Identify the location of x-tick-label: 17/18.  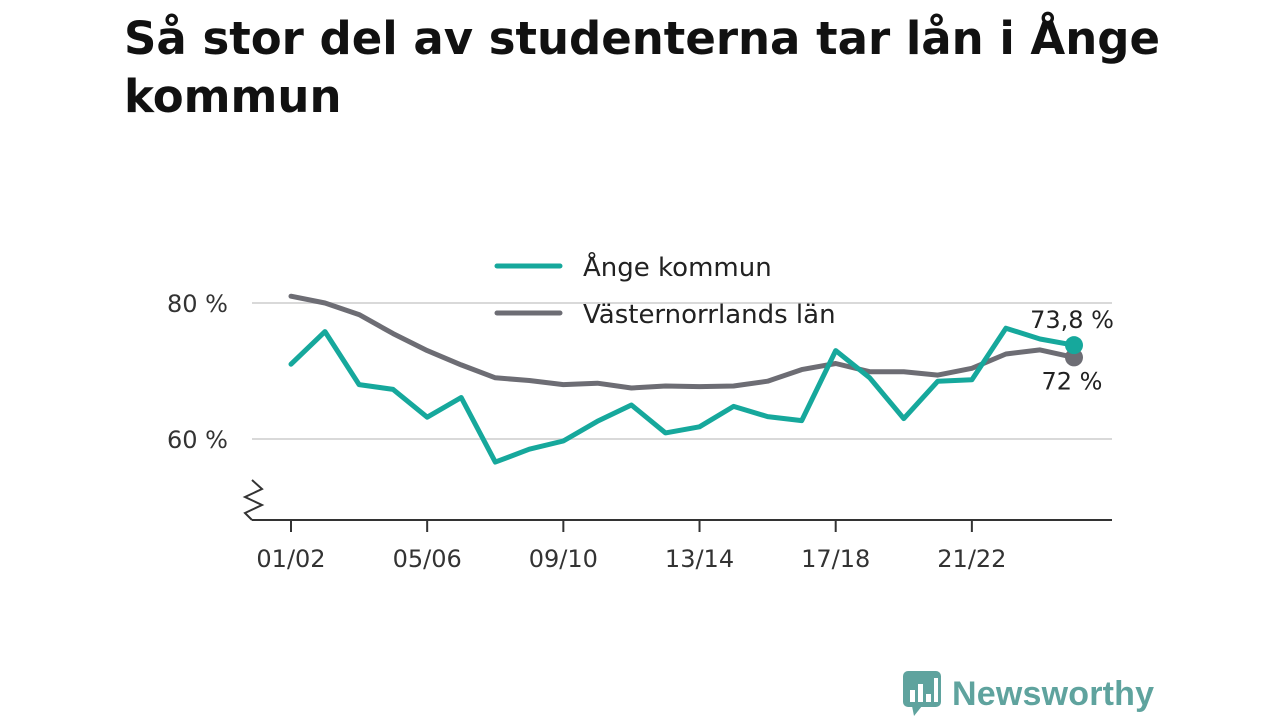
(835, 559).